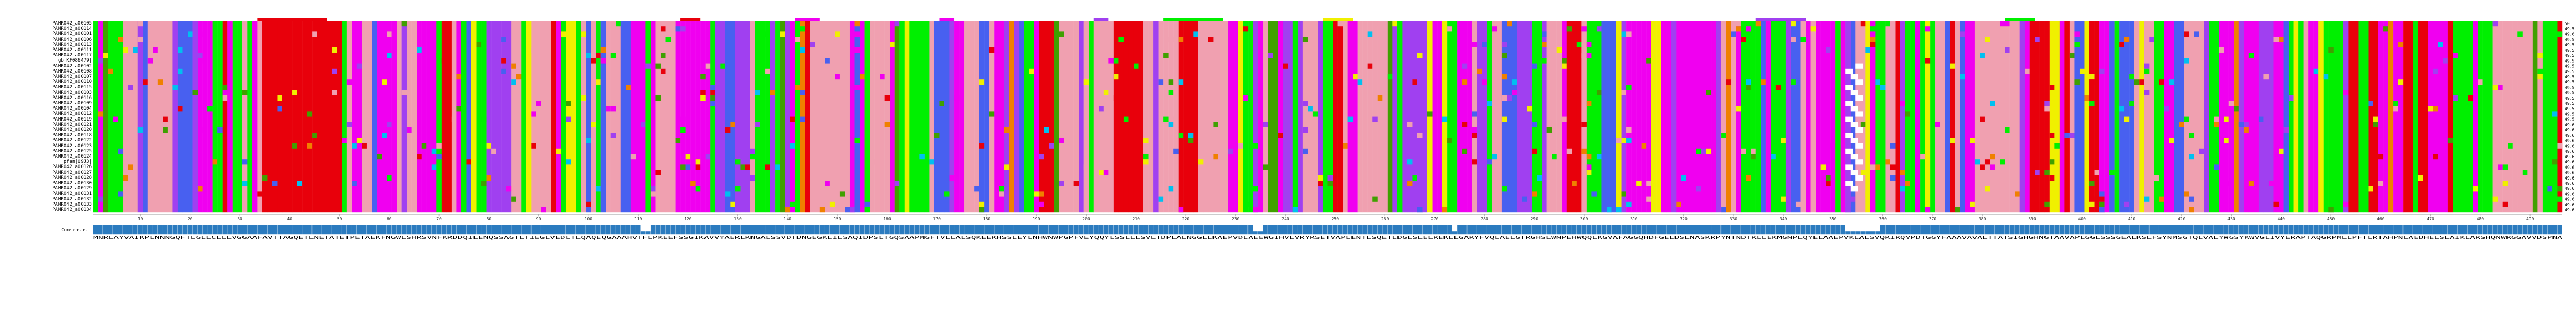 This screenshot has width=2576, height=311. I want to click on sequence-name: PAMR042_a00115, so click(72, 87).